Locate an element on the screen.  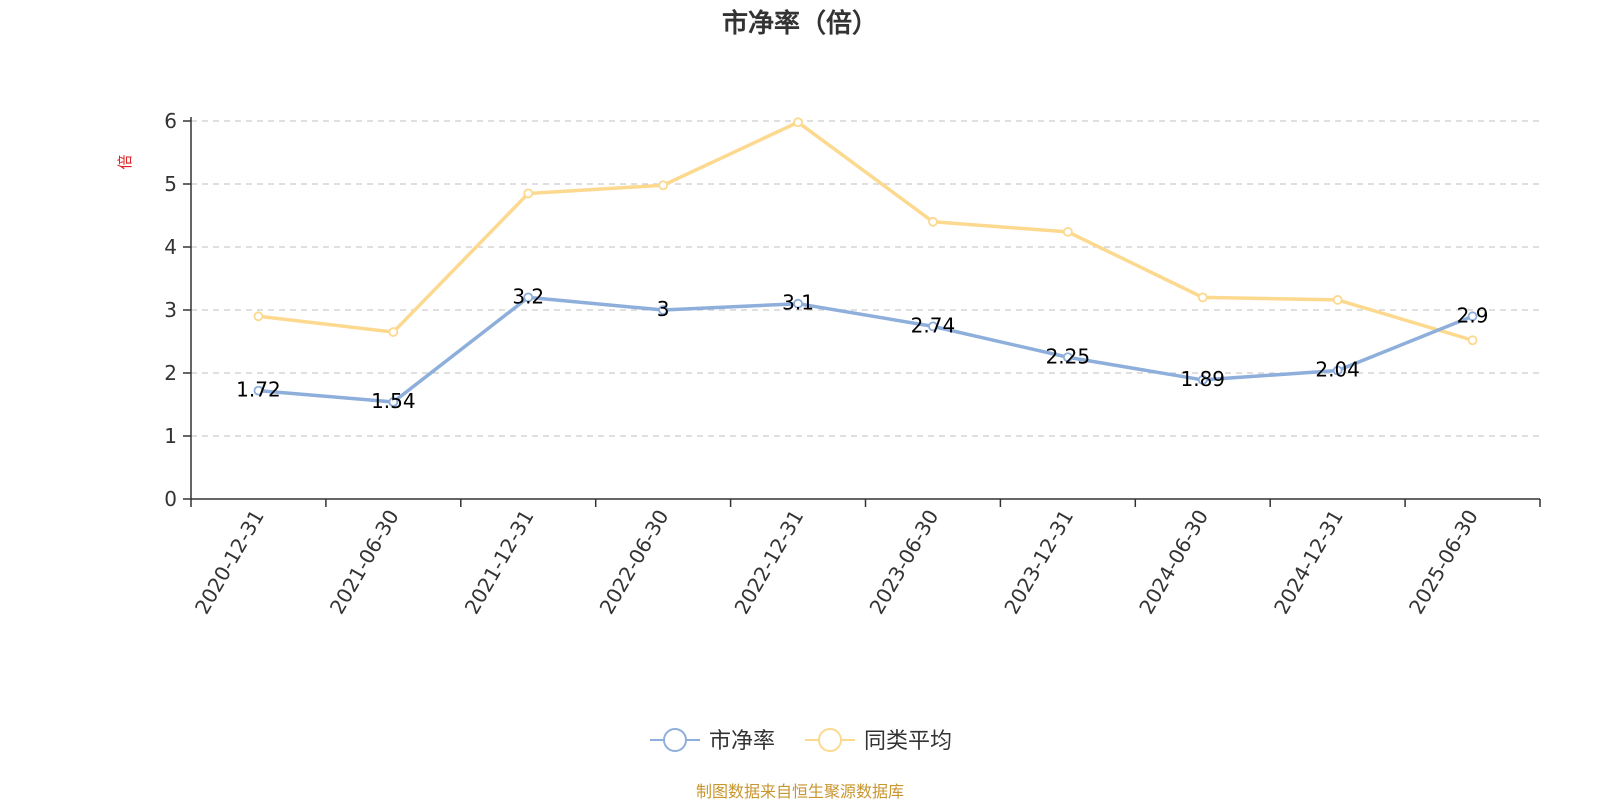
legend-item: 市净率 is located at coordinates (712, 741).